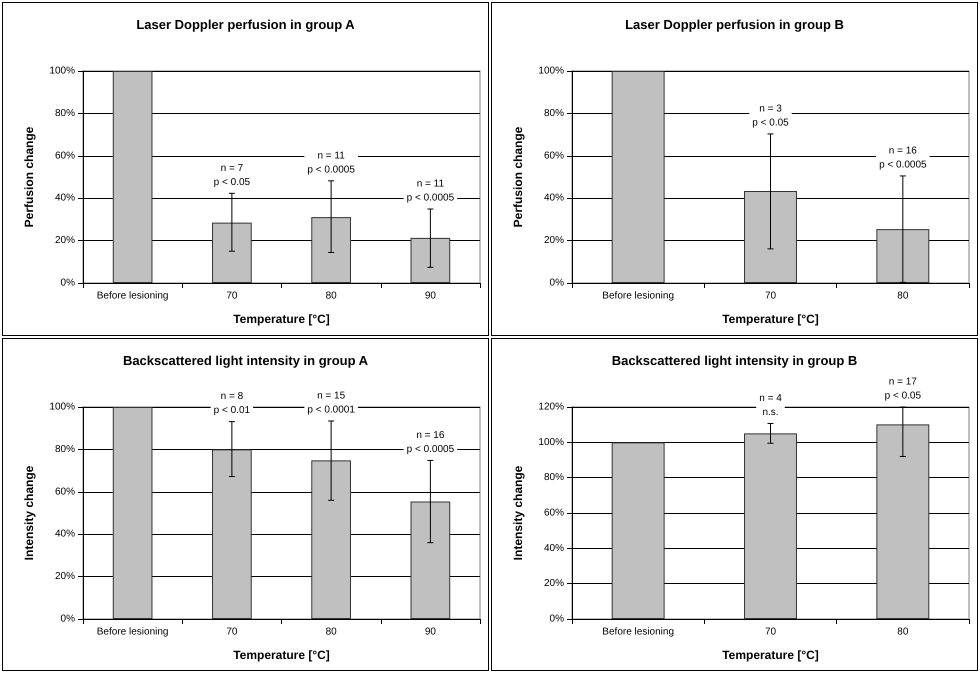  I want to click on annotation: n = 7 p < 0.05, so click(232, 175).